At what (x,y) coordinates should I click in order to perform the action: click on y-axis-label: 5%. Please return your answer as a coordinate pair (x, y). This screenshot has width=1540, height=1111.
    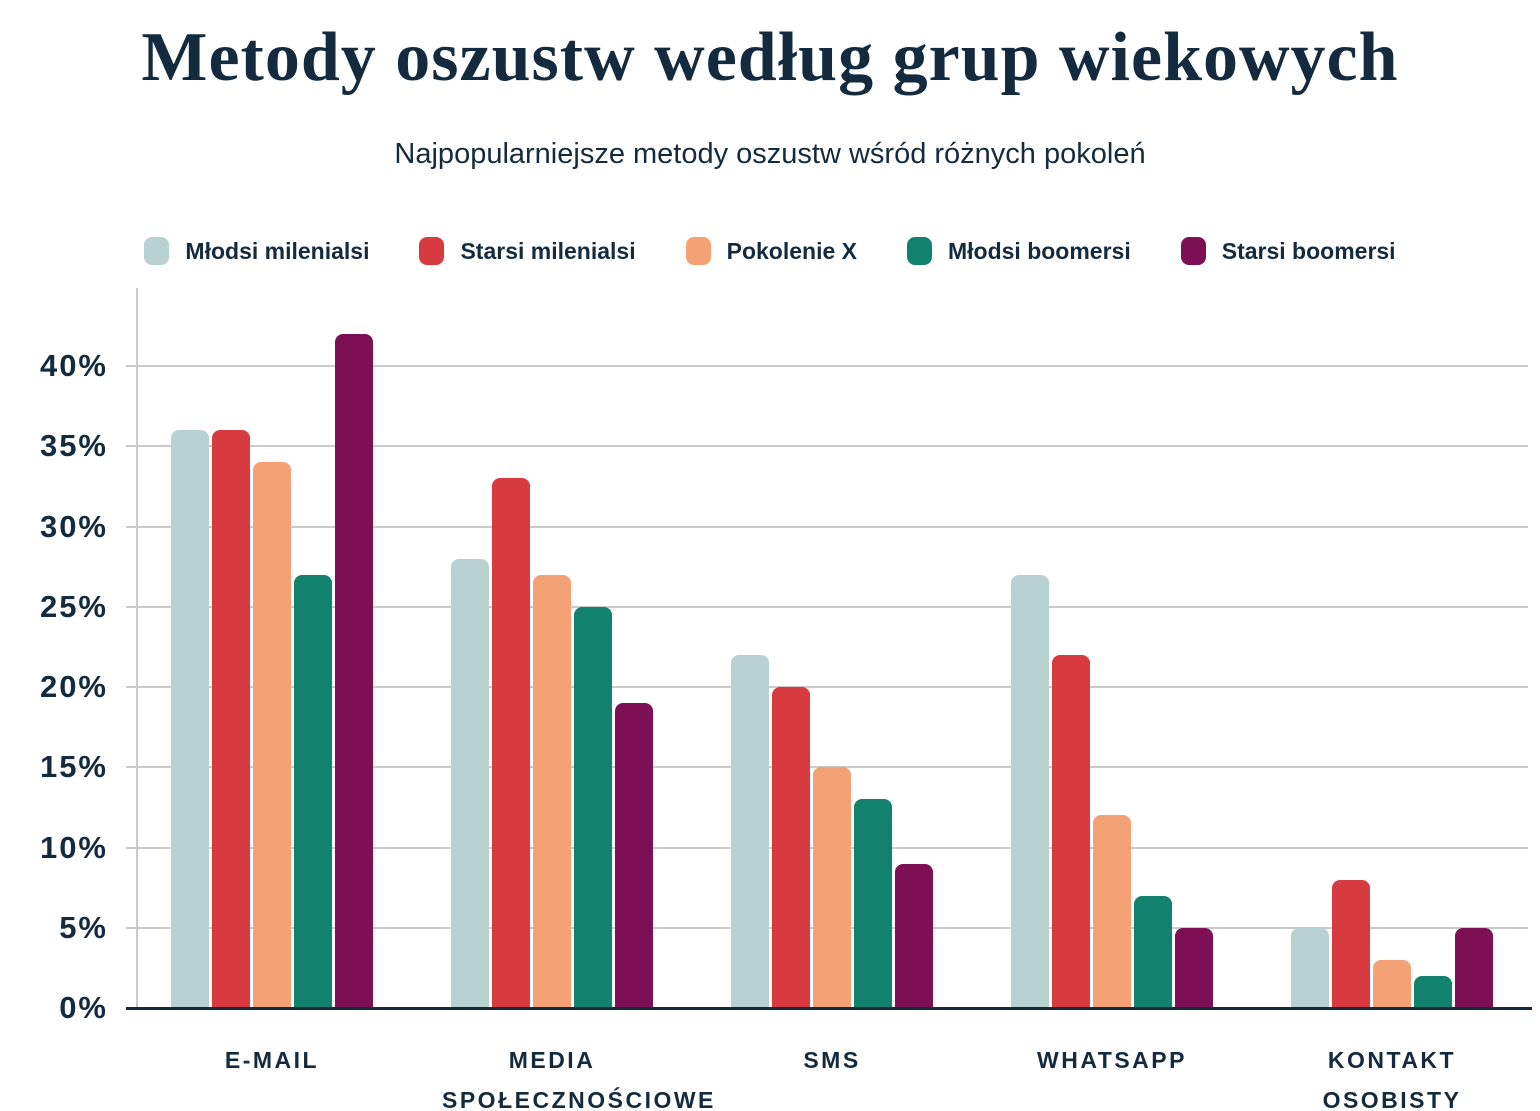
    Looking at the image, I should click on (83, 927).